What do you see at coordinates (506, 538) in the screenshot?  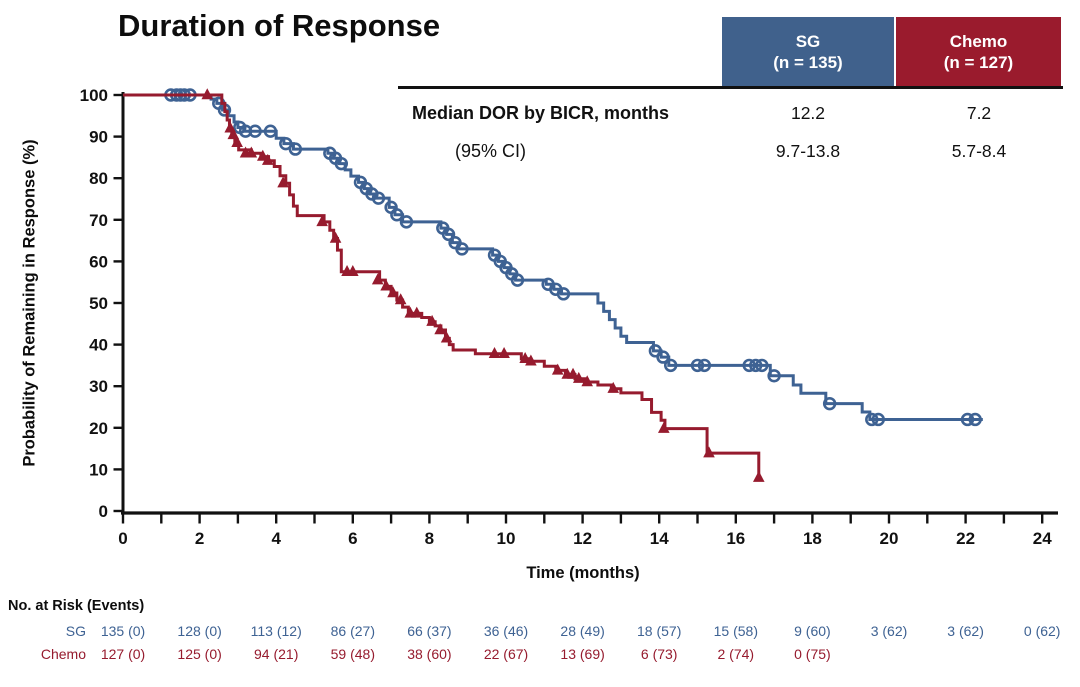 I see `x-tick-label: 10` at bounding box center [506, 538].